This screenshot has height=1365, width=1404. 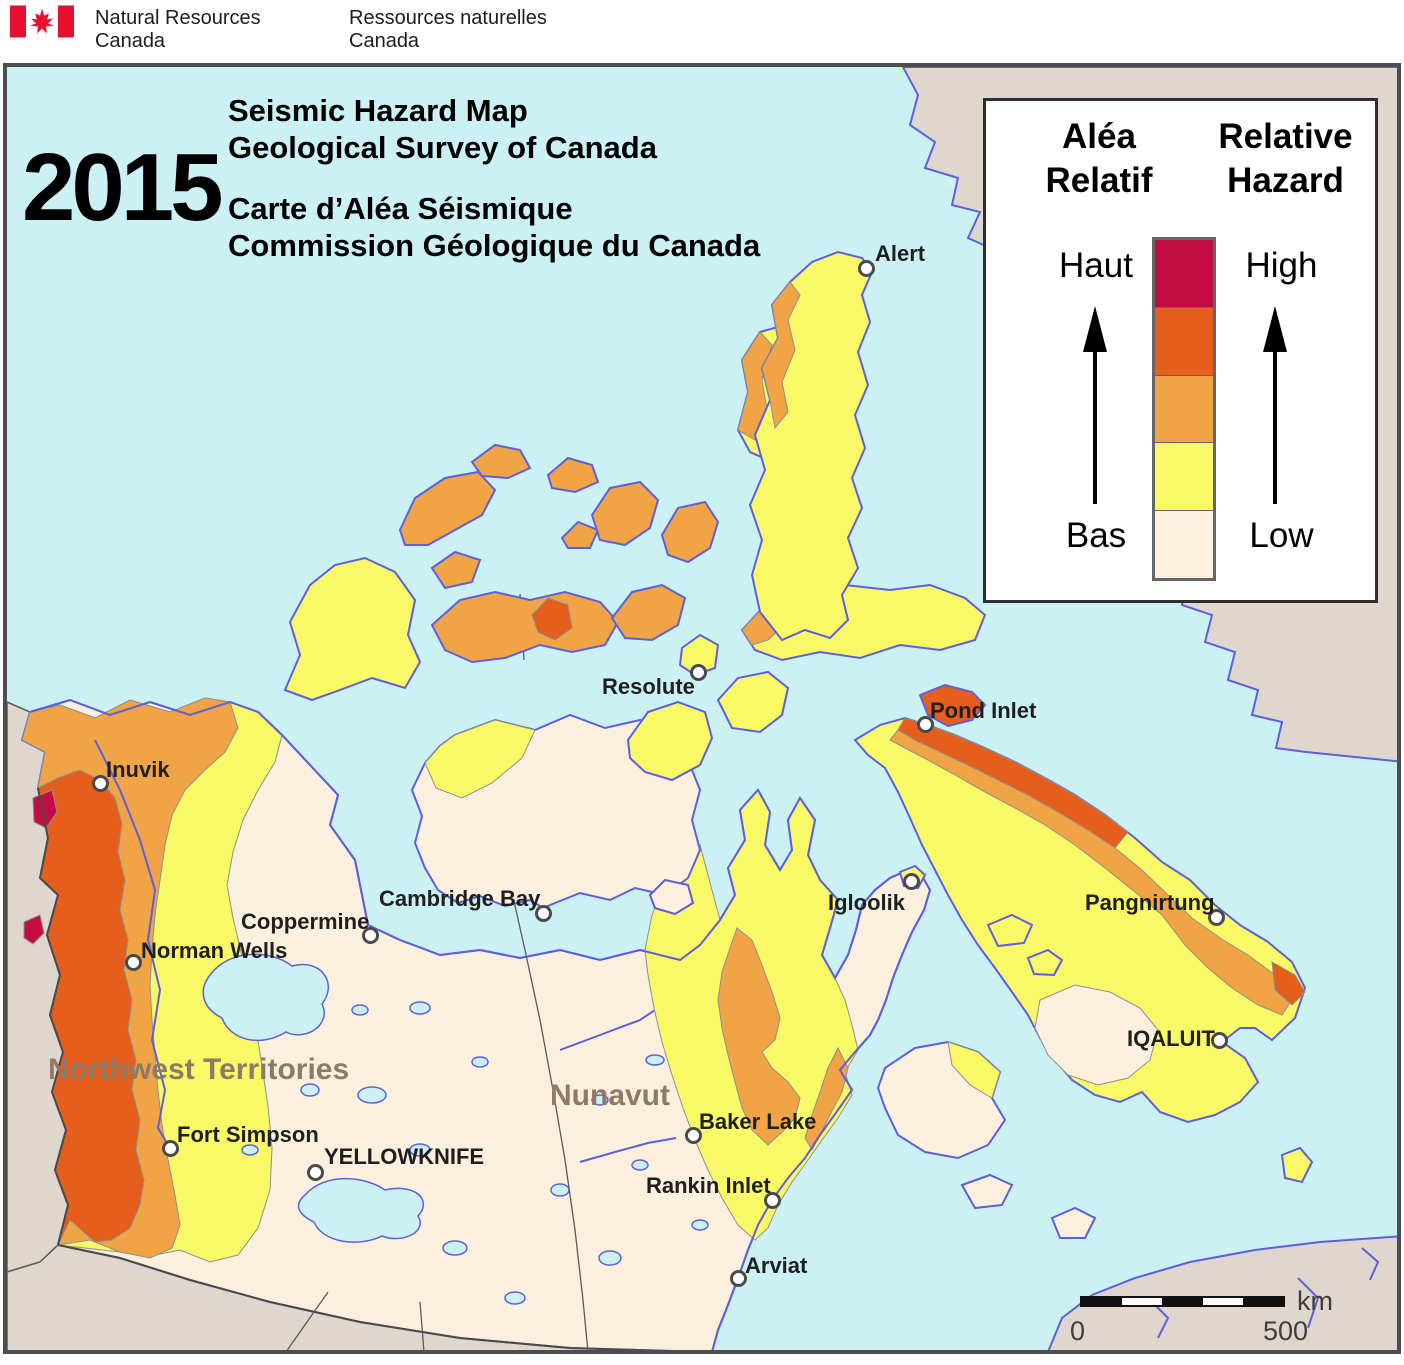 I want to click on legend-high-en: High, so click(x=1281, y=265).